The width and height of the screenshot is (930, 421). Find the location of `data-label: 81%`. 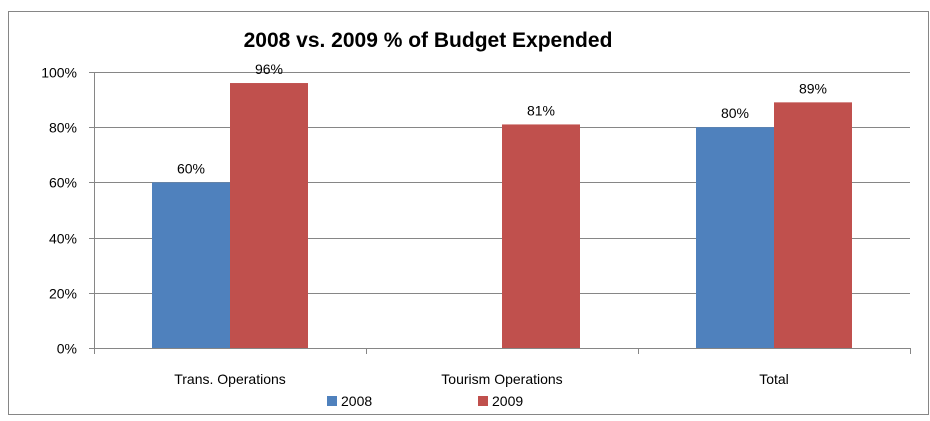

data-label: 81% is located at coordinates (541, 110).